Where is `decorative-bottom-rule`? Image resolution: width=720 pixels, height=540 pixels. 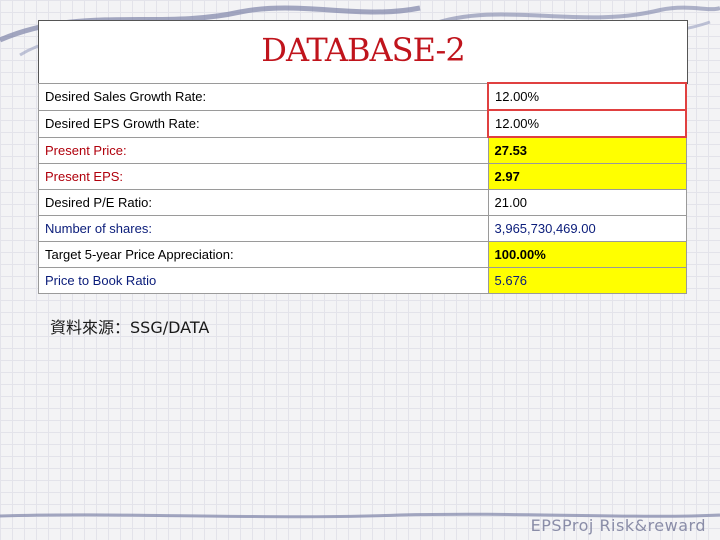 decorative-bottom-rule is located at coordinates (360, 515).